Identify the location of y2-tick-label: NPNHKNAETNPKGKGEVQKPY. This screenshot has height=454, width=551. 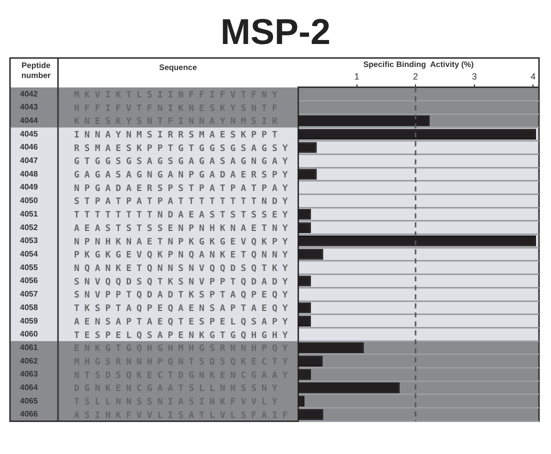
(183, 242).